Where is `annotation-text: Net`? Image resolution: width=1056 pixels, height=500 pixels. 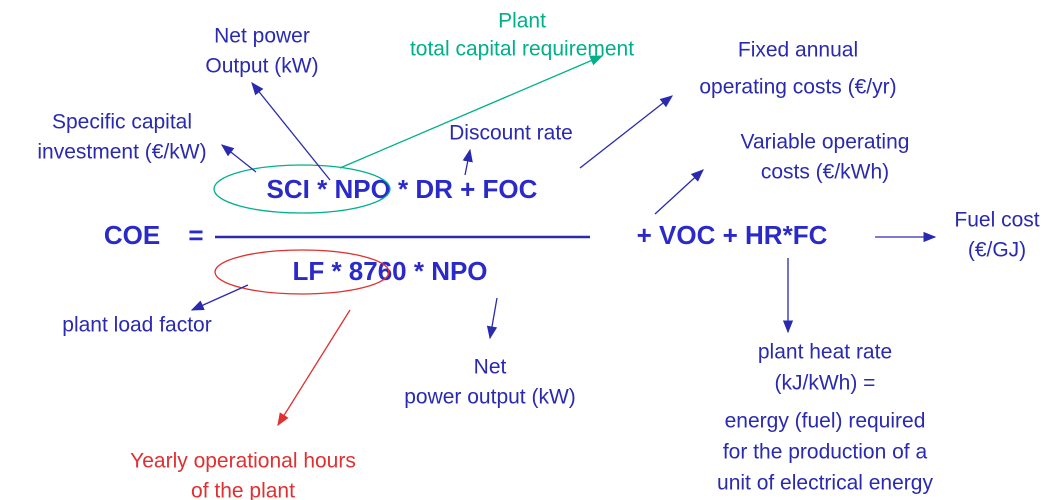
annotation-text: Net is located at coordinates (490, 367).